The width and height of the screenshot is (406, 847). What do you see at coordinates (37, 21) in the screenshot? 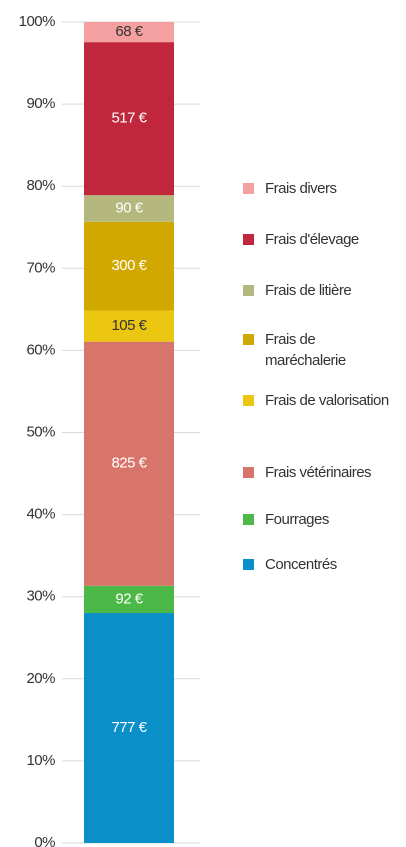
I see `y-tick-label: 100%` at bounding box center [37, 21].